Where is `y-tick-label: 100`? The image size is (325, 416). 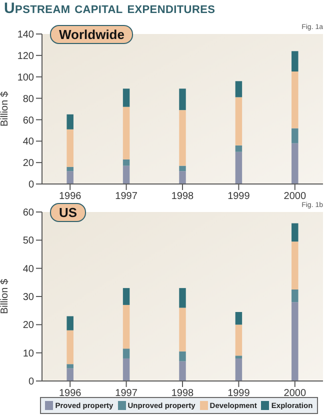
y-tick-label: 100 is located at coordinates (25, 78).